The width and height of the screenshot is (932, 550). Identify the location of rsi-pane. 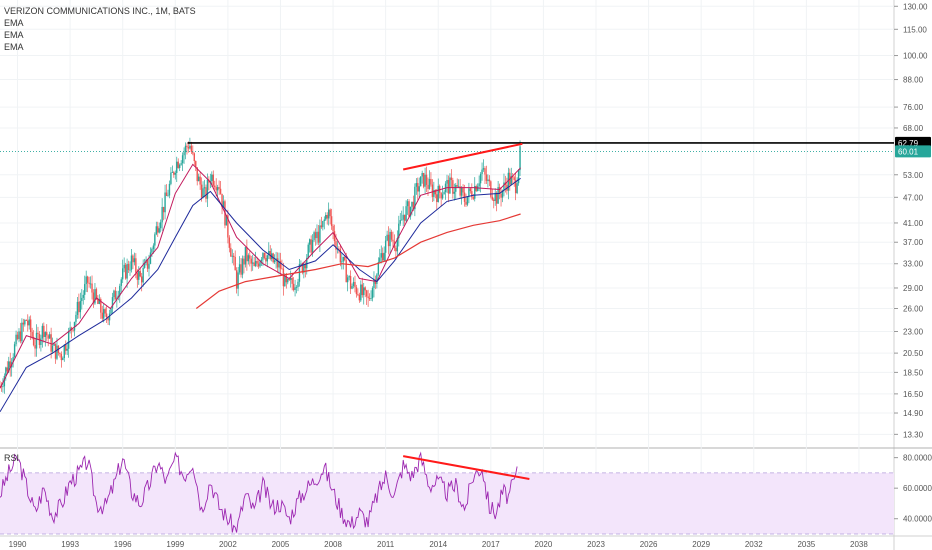
(447, 493).